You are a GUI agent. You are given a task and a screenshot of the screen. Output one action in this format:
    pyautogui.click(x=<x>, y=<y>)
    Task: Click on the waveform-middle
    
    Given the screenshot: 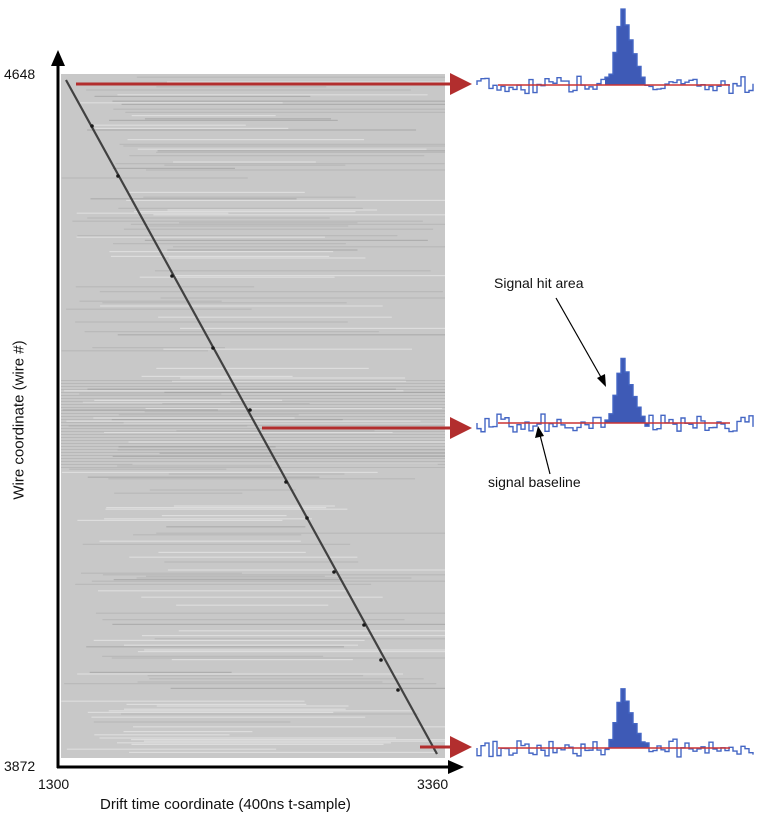 What is the action you would take?
    pyautogui.click(x=615, y=395)
    